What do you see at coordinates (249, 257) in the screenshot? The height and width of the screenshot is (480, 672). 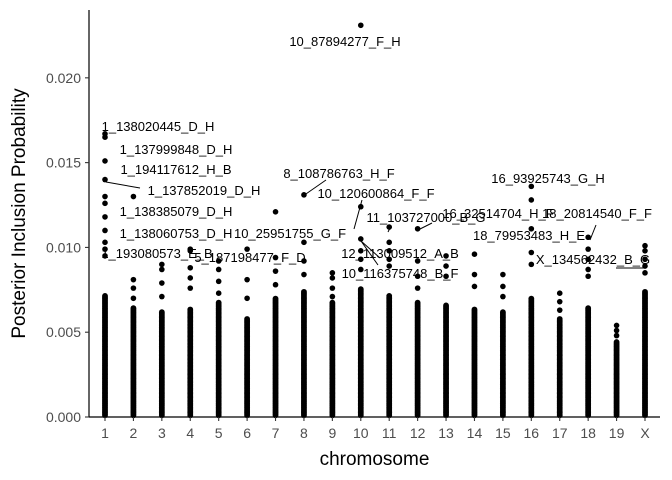 I see `annotation-label: 5_187198477_F_D` at bounding box center [249, 257].